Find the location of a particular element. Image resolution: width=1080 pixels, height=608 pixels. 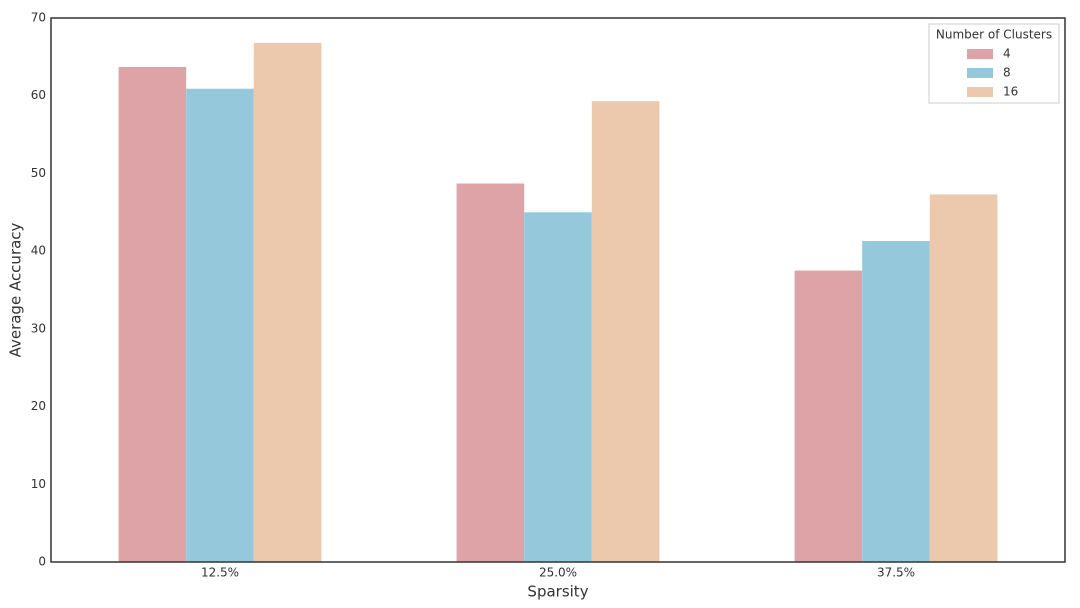

x-tick-label: 12.5% is located at coordinates (220, 573).